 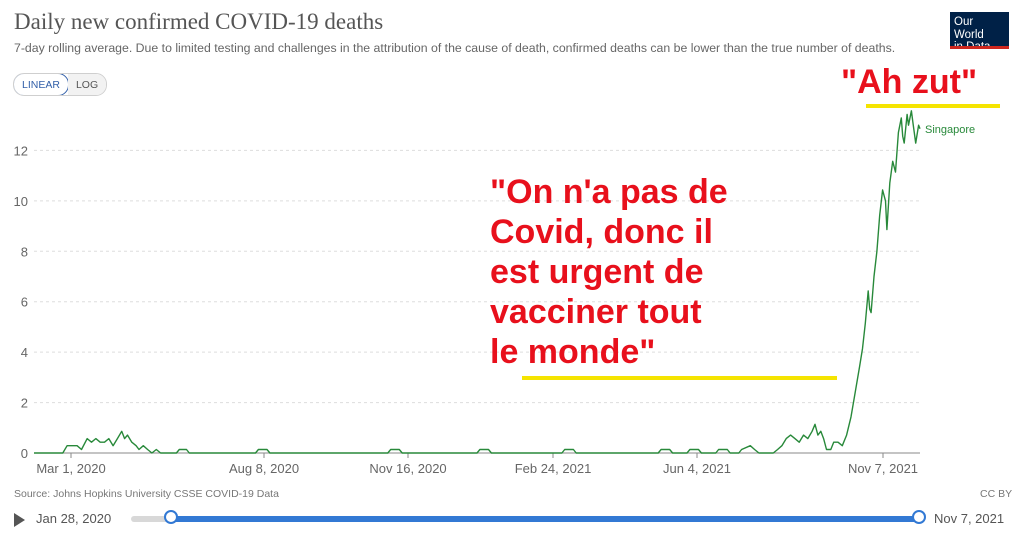 I want to click on owid-logo: Our World in Data, so click(x=979, y=32).